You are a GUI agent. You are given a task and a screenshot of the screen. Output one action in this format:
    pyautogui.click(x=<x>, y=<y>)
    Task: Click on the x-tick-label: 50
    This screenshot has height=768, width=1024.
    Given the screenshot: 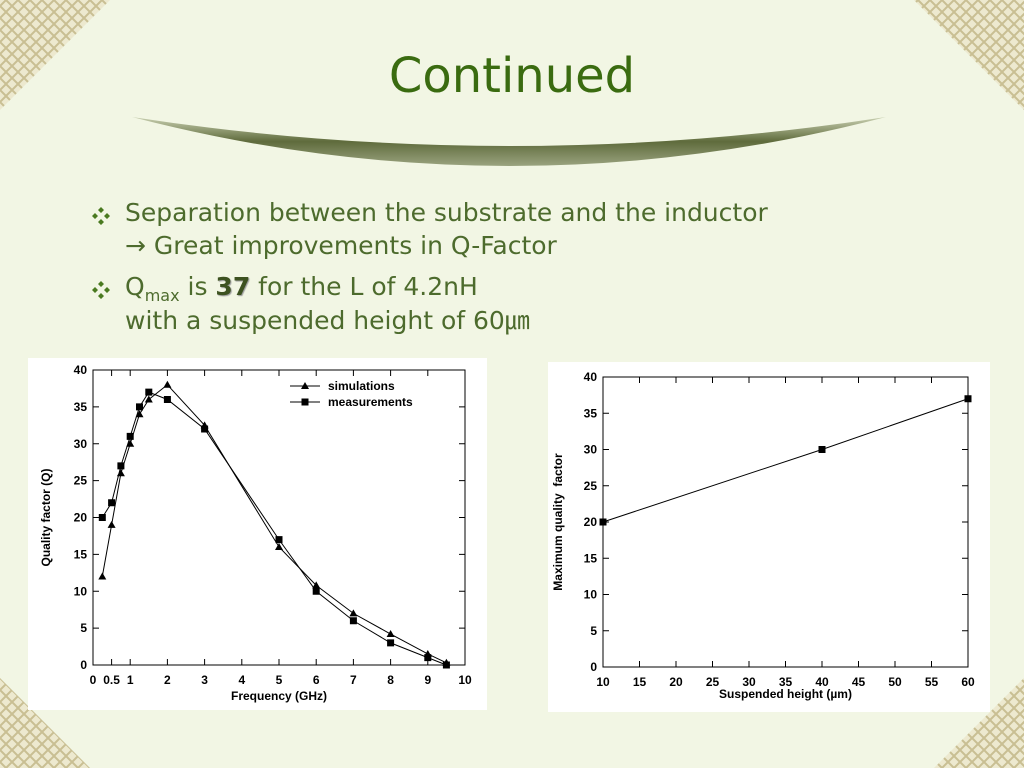 What is the action you would take?
    pyautogui.click(x=895, y=682)
    